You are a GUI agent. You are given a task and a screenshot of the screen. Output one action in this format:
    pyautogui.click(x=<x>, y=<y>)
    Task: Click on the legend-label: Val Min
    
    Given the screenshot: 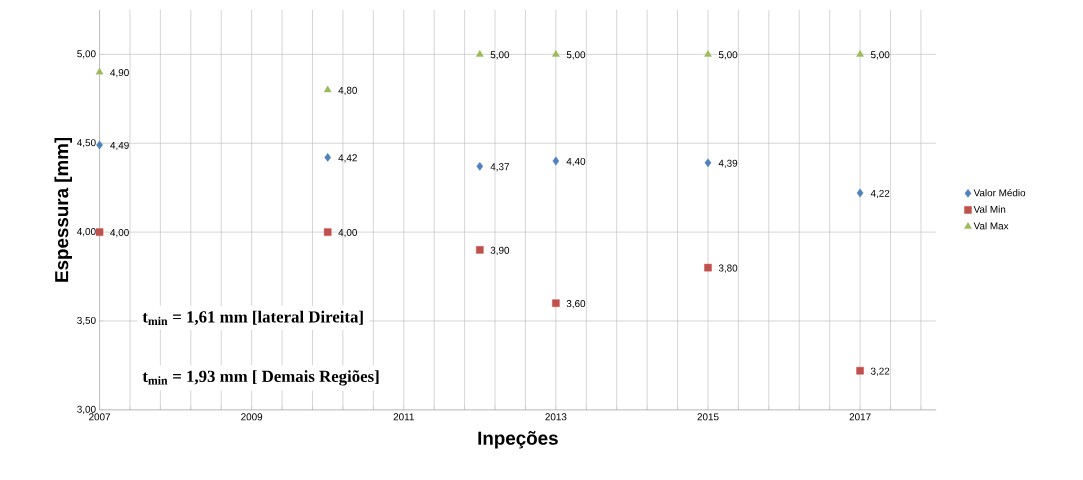 What is the action you would take?
    pyautogui.click(x=989, y=209)
    